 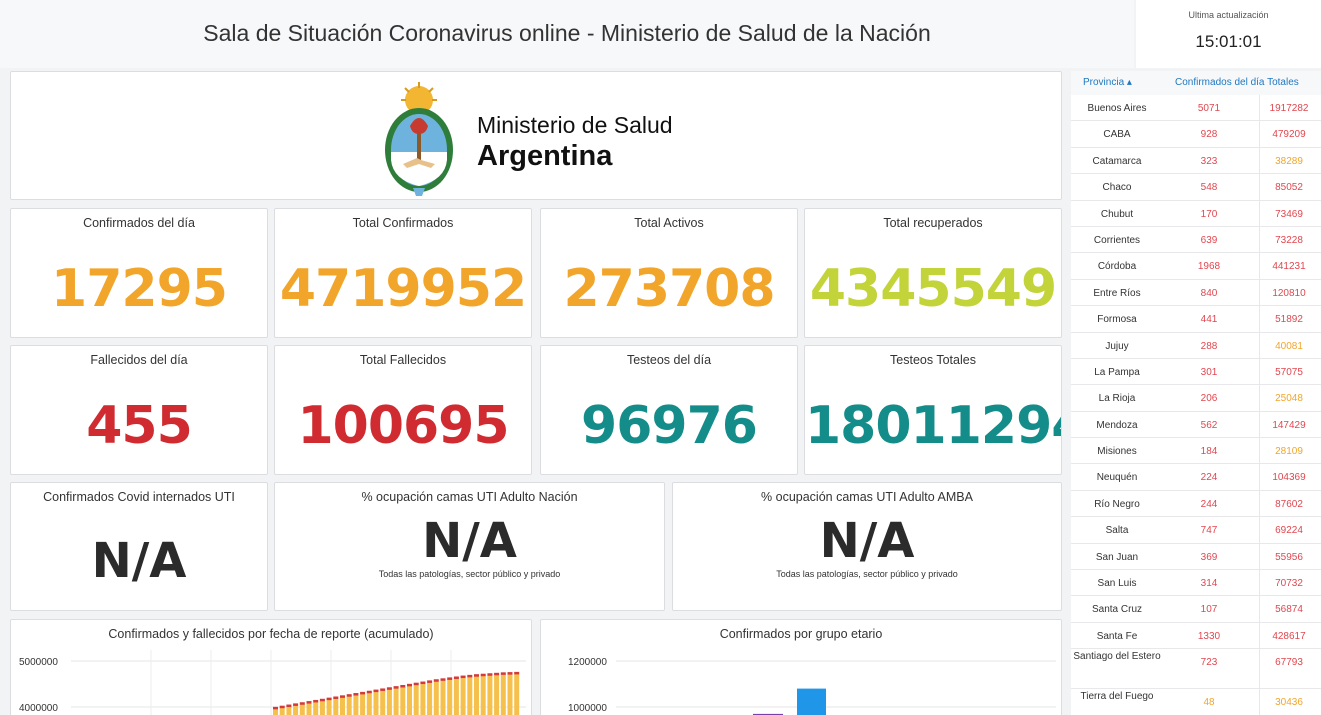 I want to click on chart-title: Confirmados por grupo etario, so click(x=801, y=634).